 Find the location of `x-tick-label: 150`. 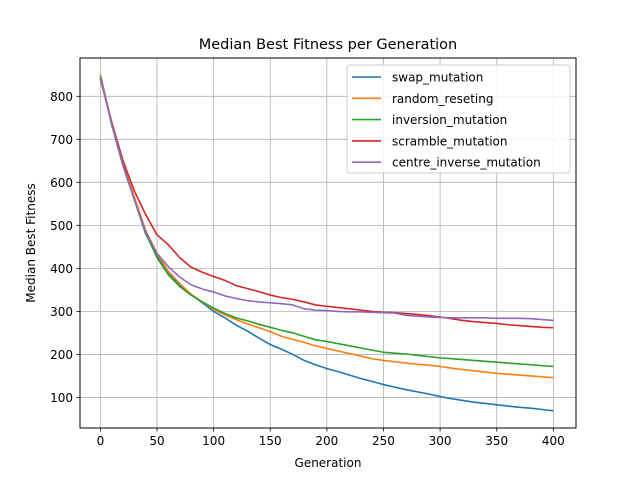

x-tick-label: 150 is located at coordinates (270, 441).